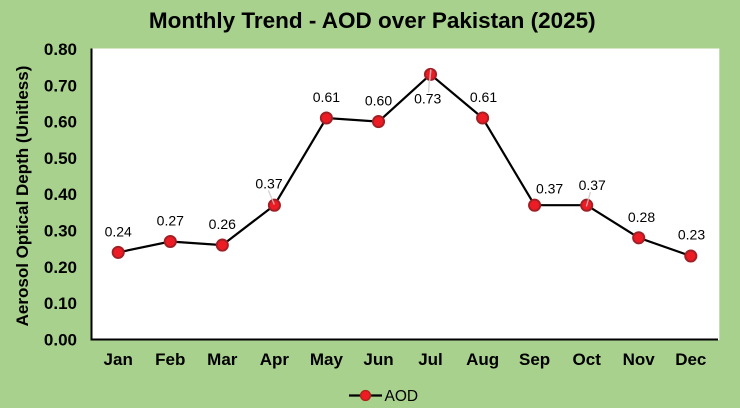 The height and width of the screenshot is (408, 740). What do you see at coordinates (482, 359) in the screenshot?
I see `svg-text: Aug` at bounding box center [482, 359].